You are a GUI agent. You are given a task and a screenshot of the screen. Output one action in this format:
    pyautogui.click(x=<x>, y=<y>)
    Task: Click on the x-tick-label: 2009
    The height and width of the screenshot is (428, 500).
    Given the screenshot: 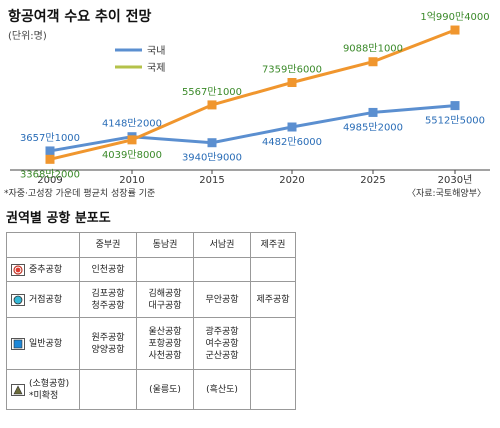 What is the action you would take?
    pyautogui.click(x=49, y=180)
    